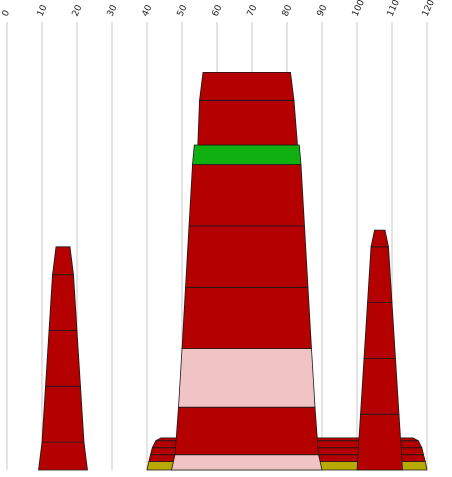 Image resolution: width=452 pixels, height=477 pixels. I want to click on x-tick-label: 30, so click(113, 10).